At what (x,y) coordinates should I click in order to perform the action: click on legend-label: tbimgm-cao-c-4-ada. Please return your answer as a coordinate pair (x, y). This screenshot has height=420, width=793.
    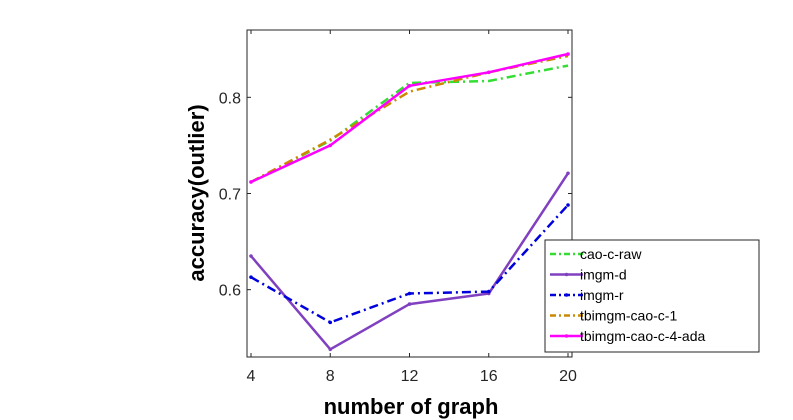
    Looking at the image, I should click on (642, 336).